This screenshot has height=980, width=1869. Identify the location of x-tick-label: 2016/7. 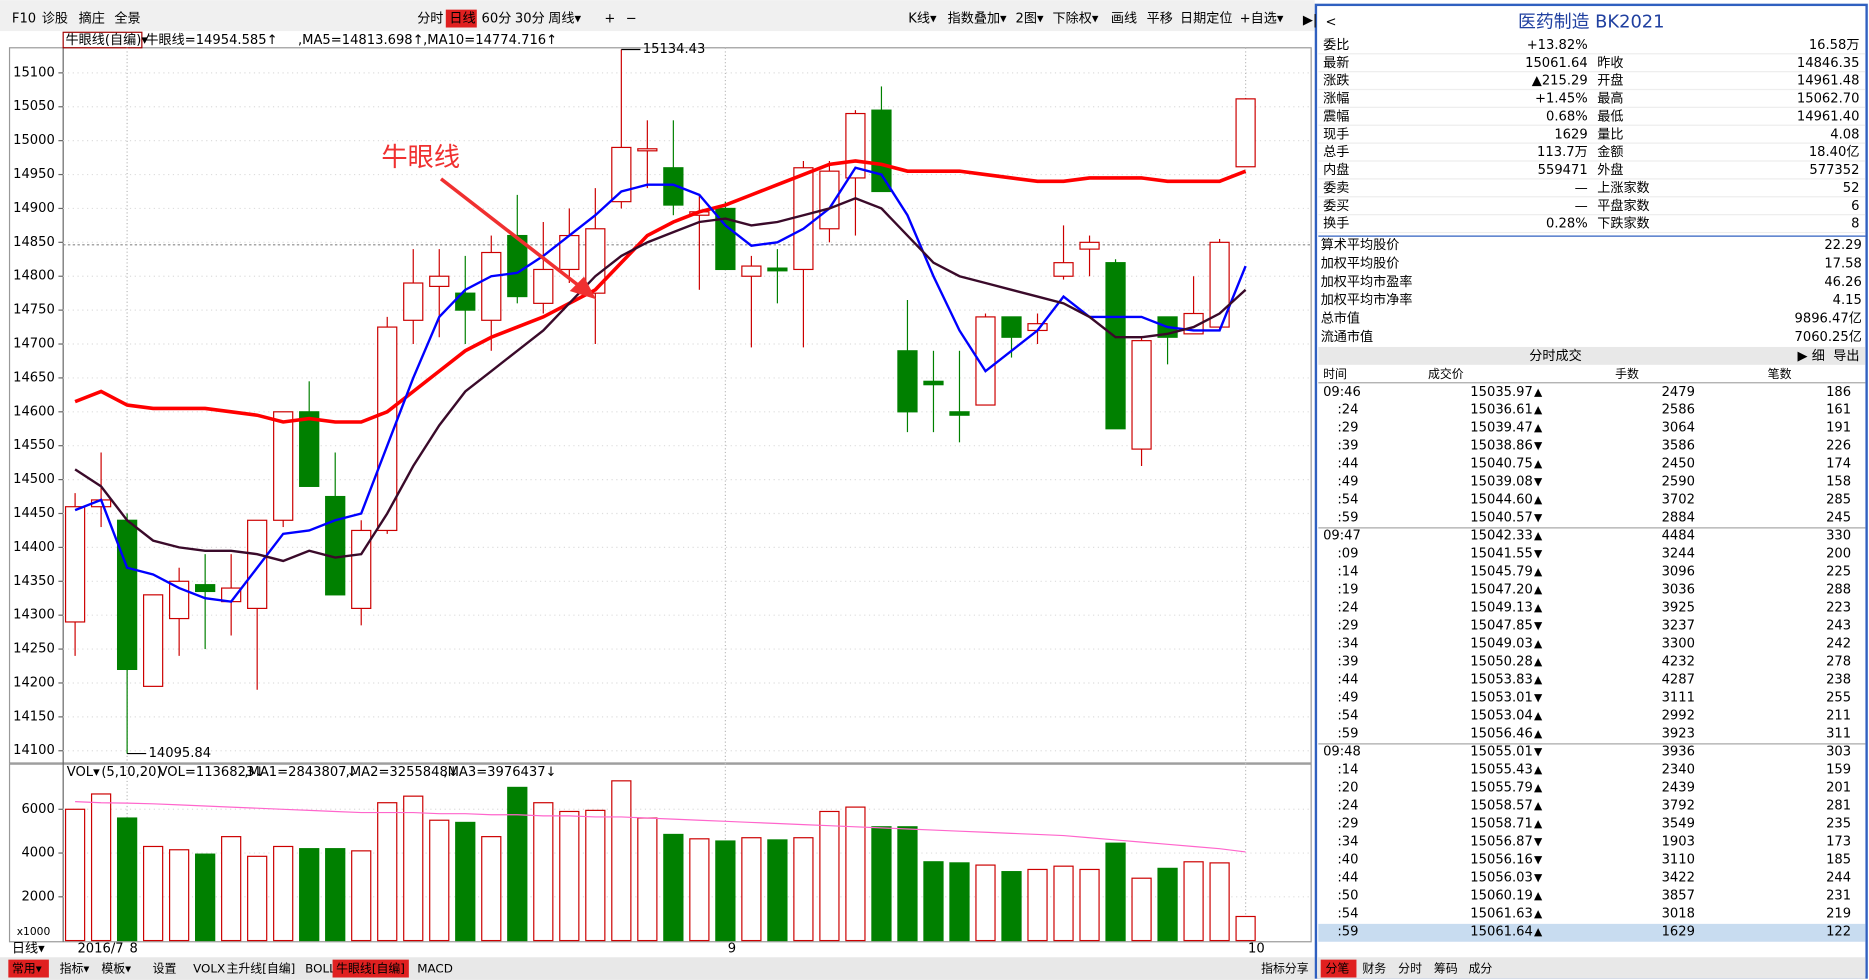
(100, 948).